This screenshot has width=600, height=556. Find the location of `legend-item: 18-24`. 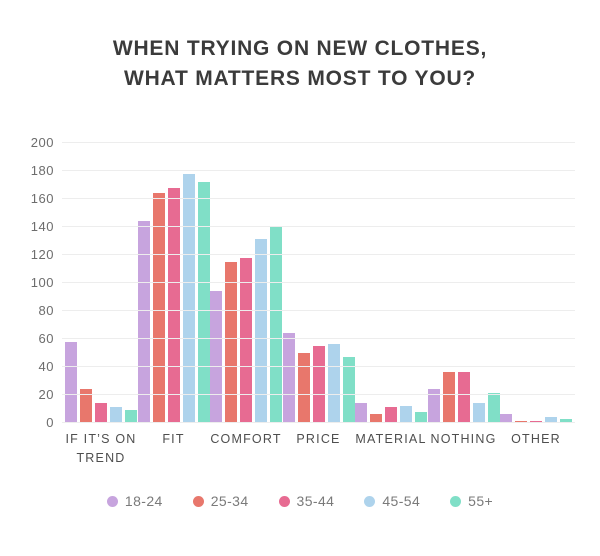

legend-item: 18-24 is located at coordinates (134, 501).